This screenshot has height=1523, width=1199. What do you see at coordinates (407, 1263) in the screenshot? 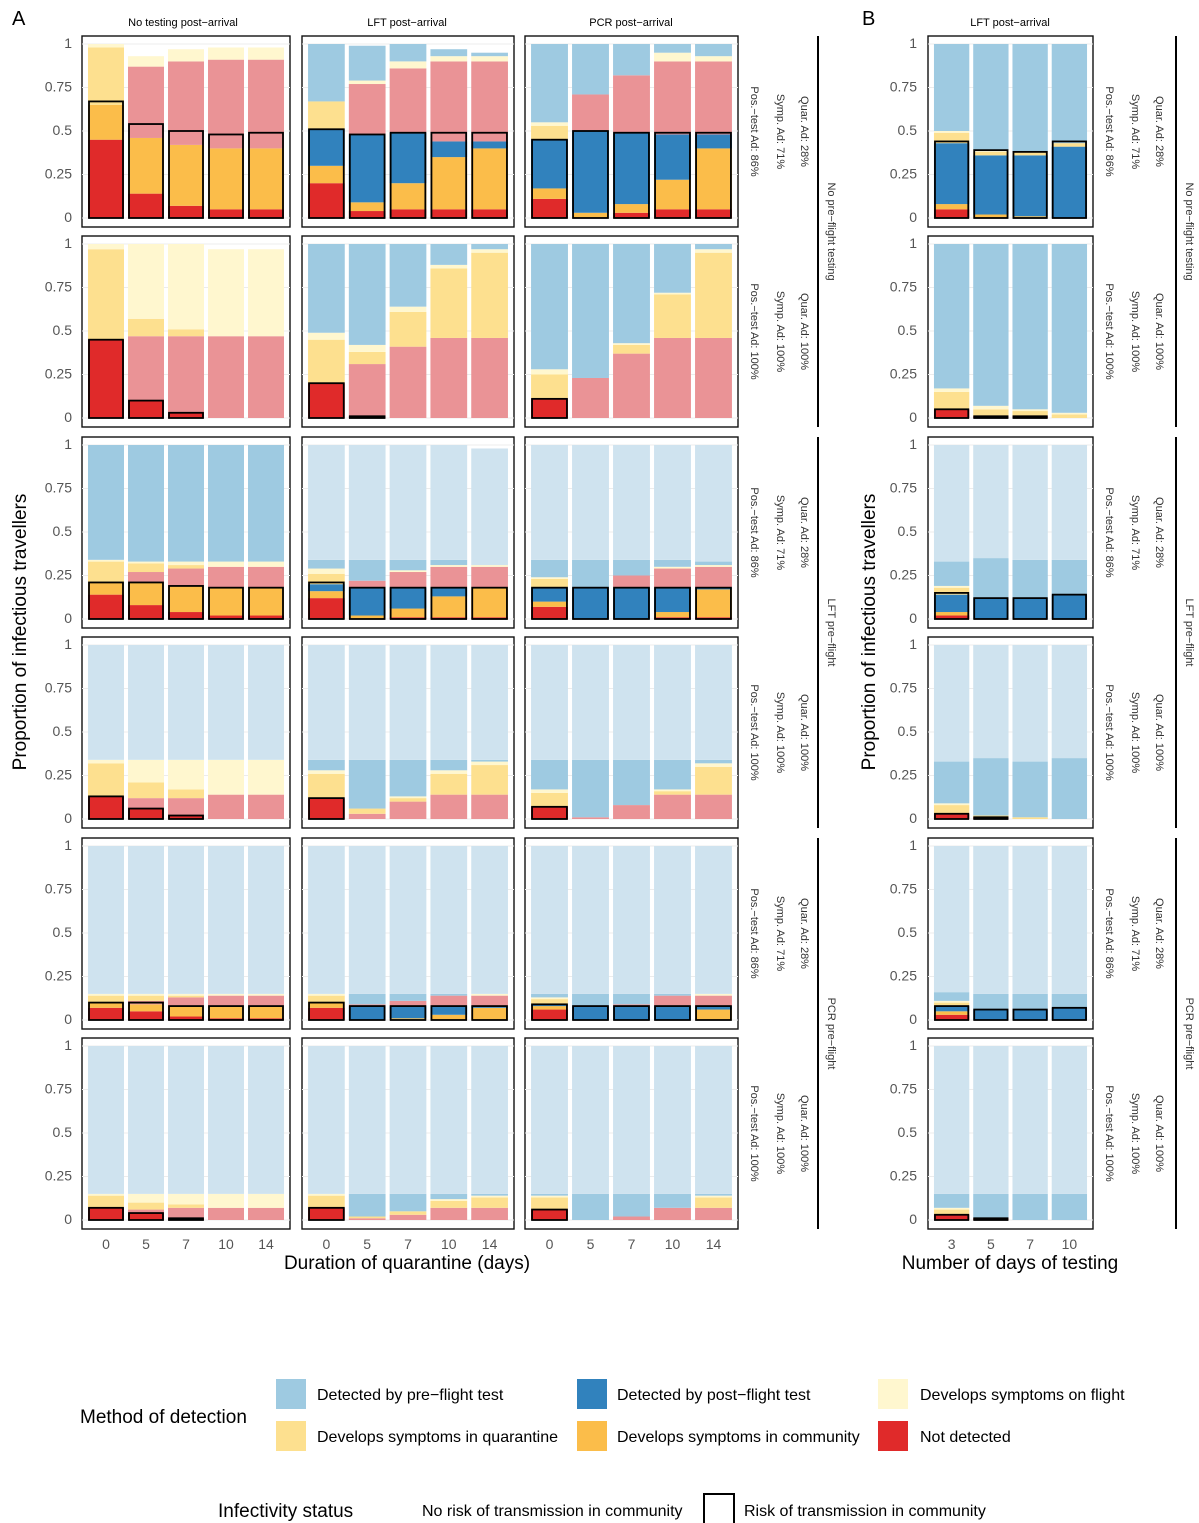
I see `x-axis-label-a: Duration of quarantine (days)` at bounding box center [407, 1263].